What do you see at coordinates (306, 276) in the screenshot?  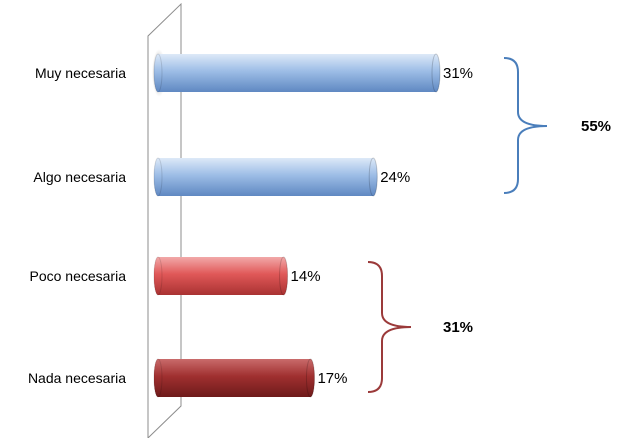 I see `value-label: 14%` at bounding box center [306, 276].